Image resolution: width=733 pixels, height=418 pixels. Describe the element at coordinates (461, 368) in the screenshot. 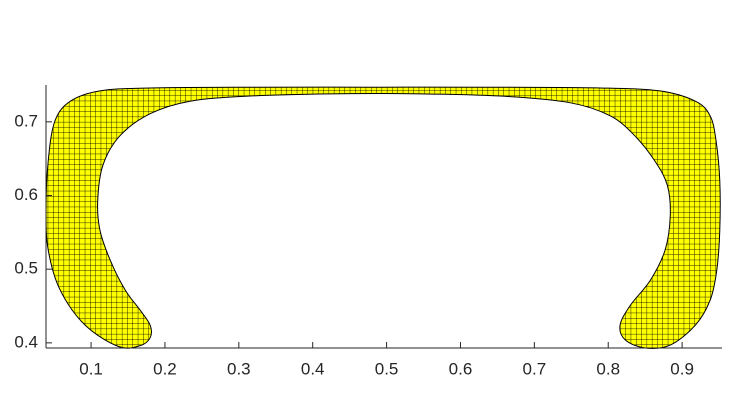

I see `x-tick-label: 0.6` at that location.